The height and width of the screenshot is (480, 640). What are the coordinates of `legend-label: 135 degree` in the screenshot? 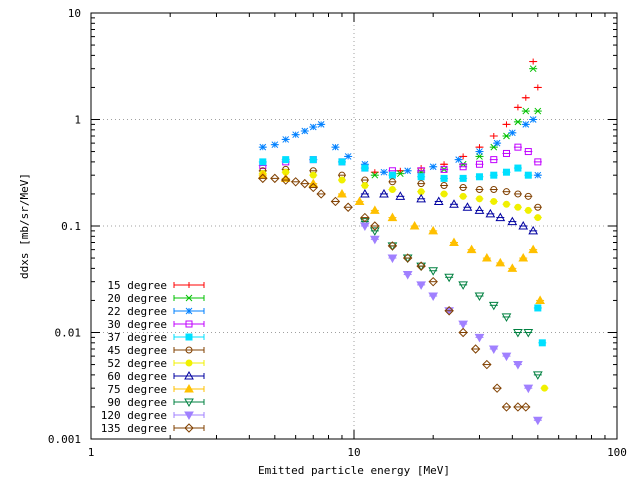 It's located at (134, 428).